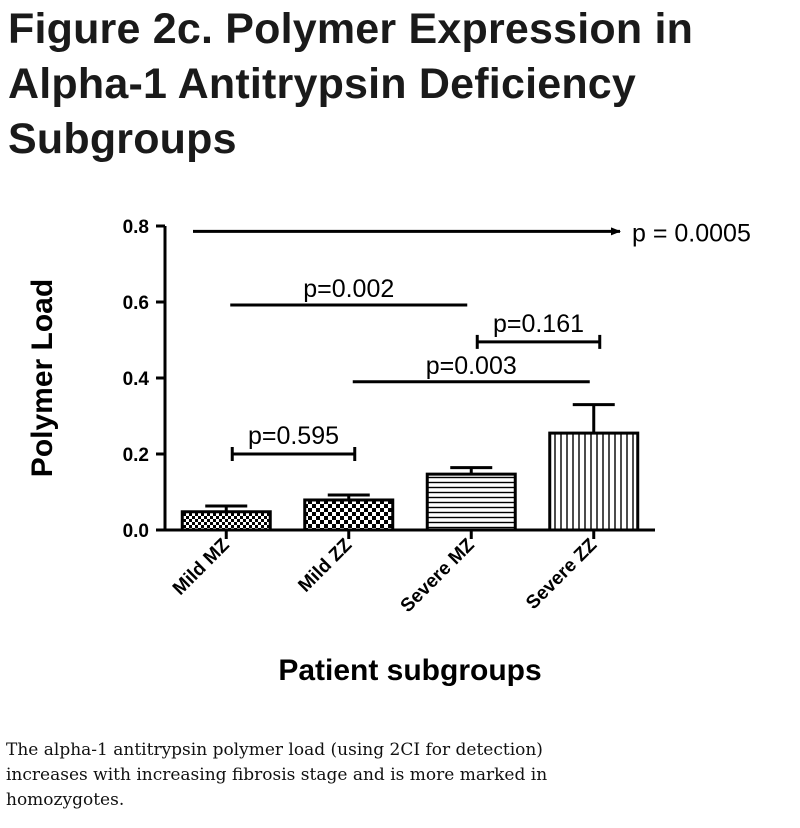  What do you see at coordinates (325, 565) in the screenshot?
I see `x-tick-label: Mild ZZ` at bounding box center [325, 565].